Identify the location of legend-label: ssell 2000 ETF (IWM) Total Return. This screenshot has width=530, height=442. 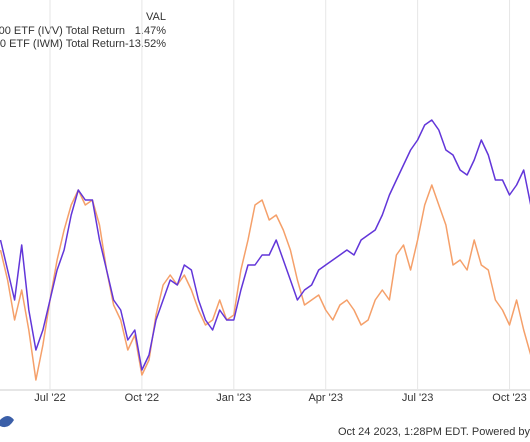
(62, 44).